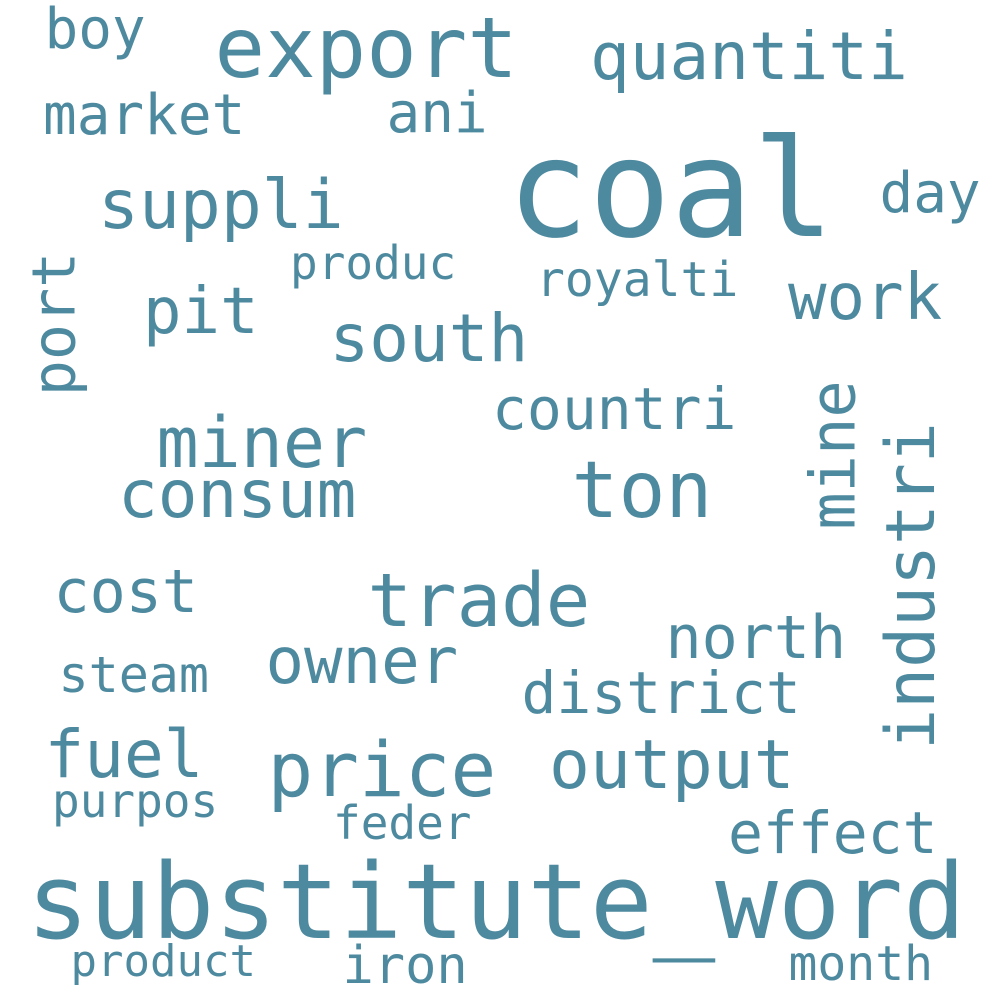 Image resolution: width=1000 pixels, height=1000 pixels. I want to click on word-quantiti: quantiti, so click(749, 56).